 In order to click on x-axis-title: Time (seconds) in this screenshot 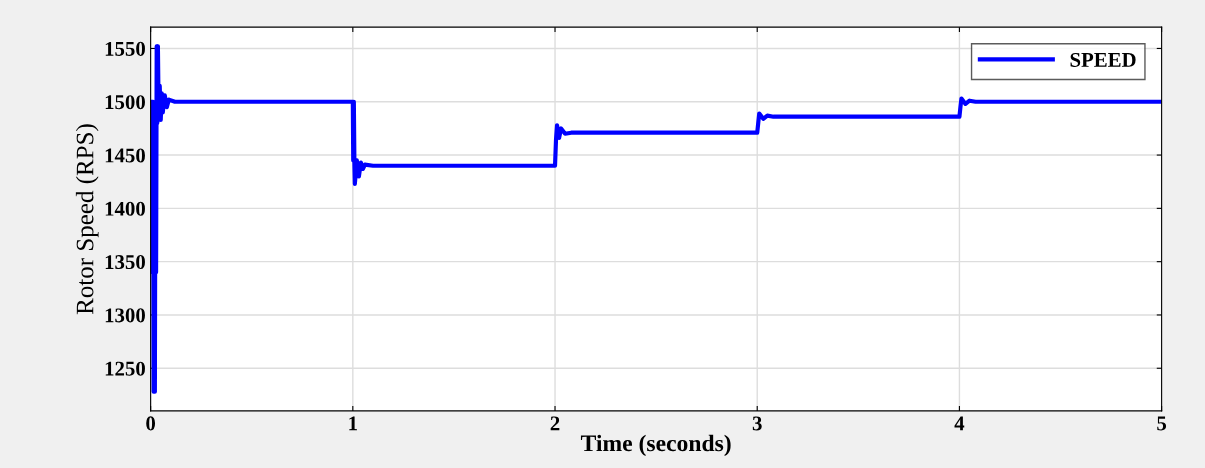, I will do `click(655, 445)`.